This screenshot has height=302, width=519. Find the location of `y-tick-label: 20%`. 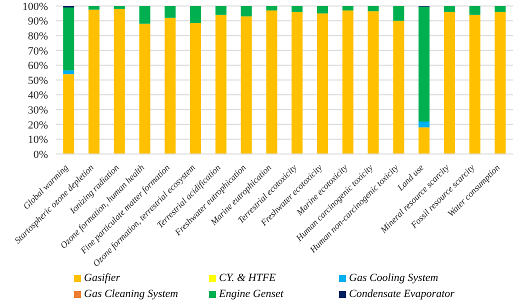

y-tick-label: 20% is located at coordinates (38, 125).